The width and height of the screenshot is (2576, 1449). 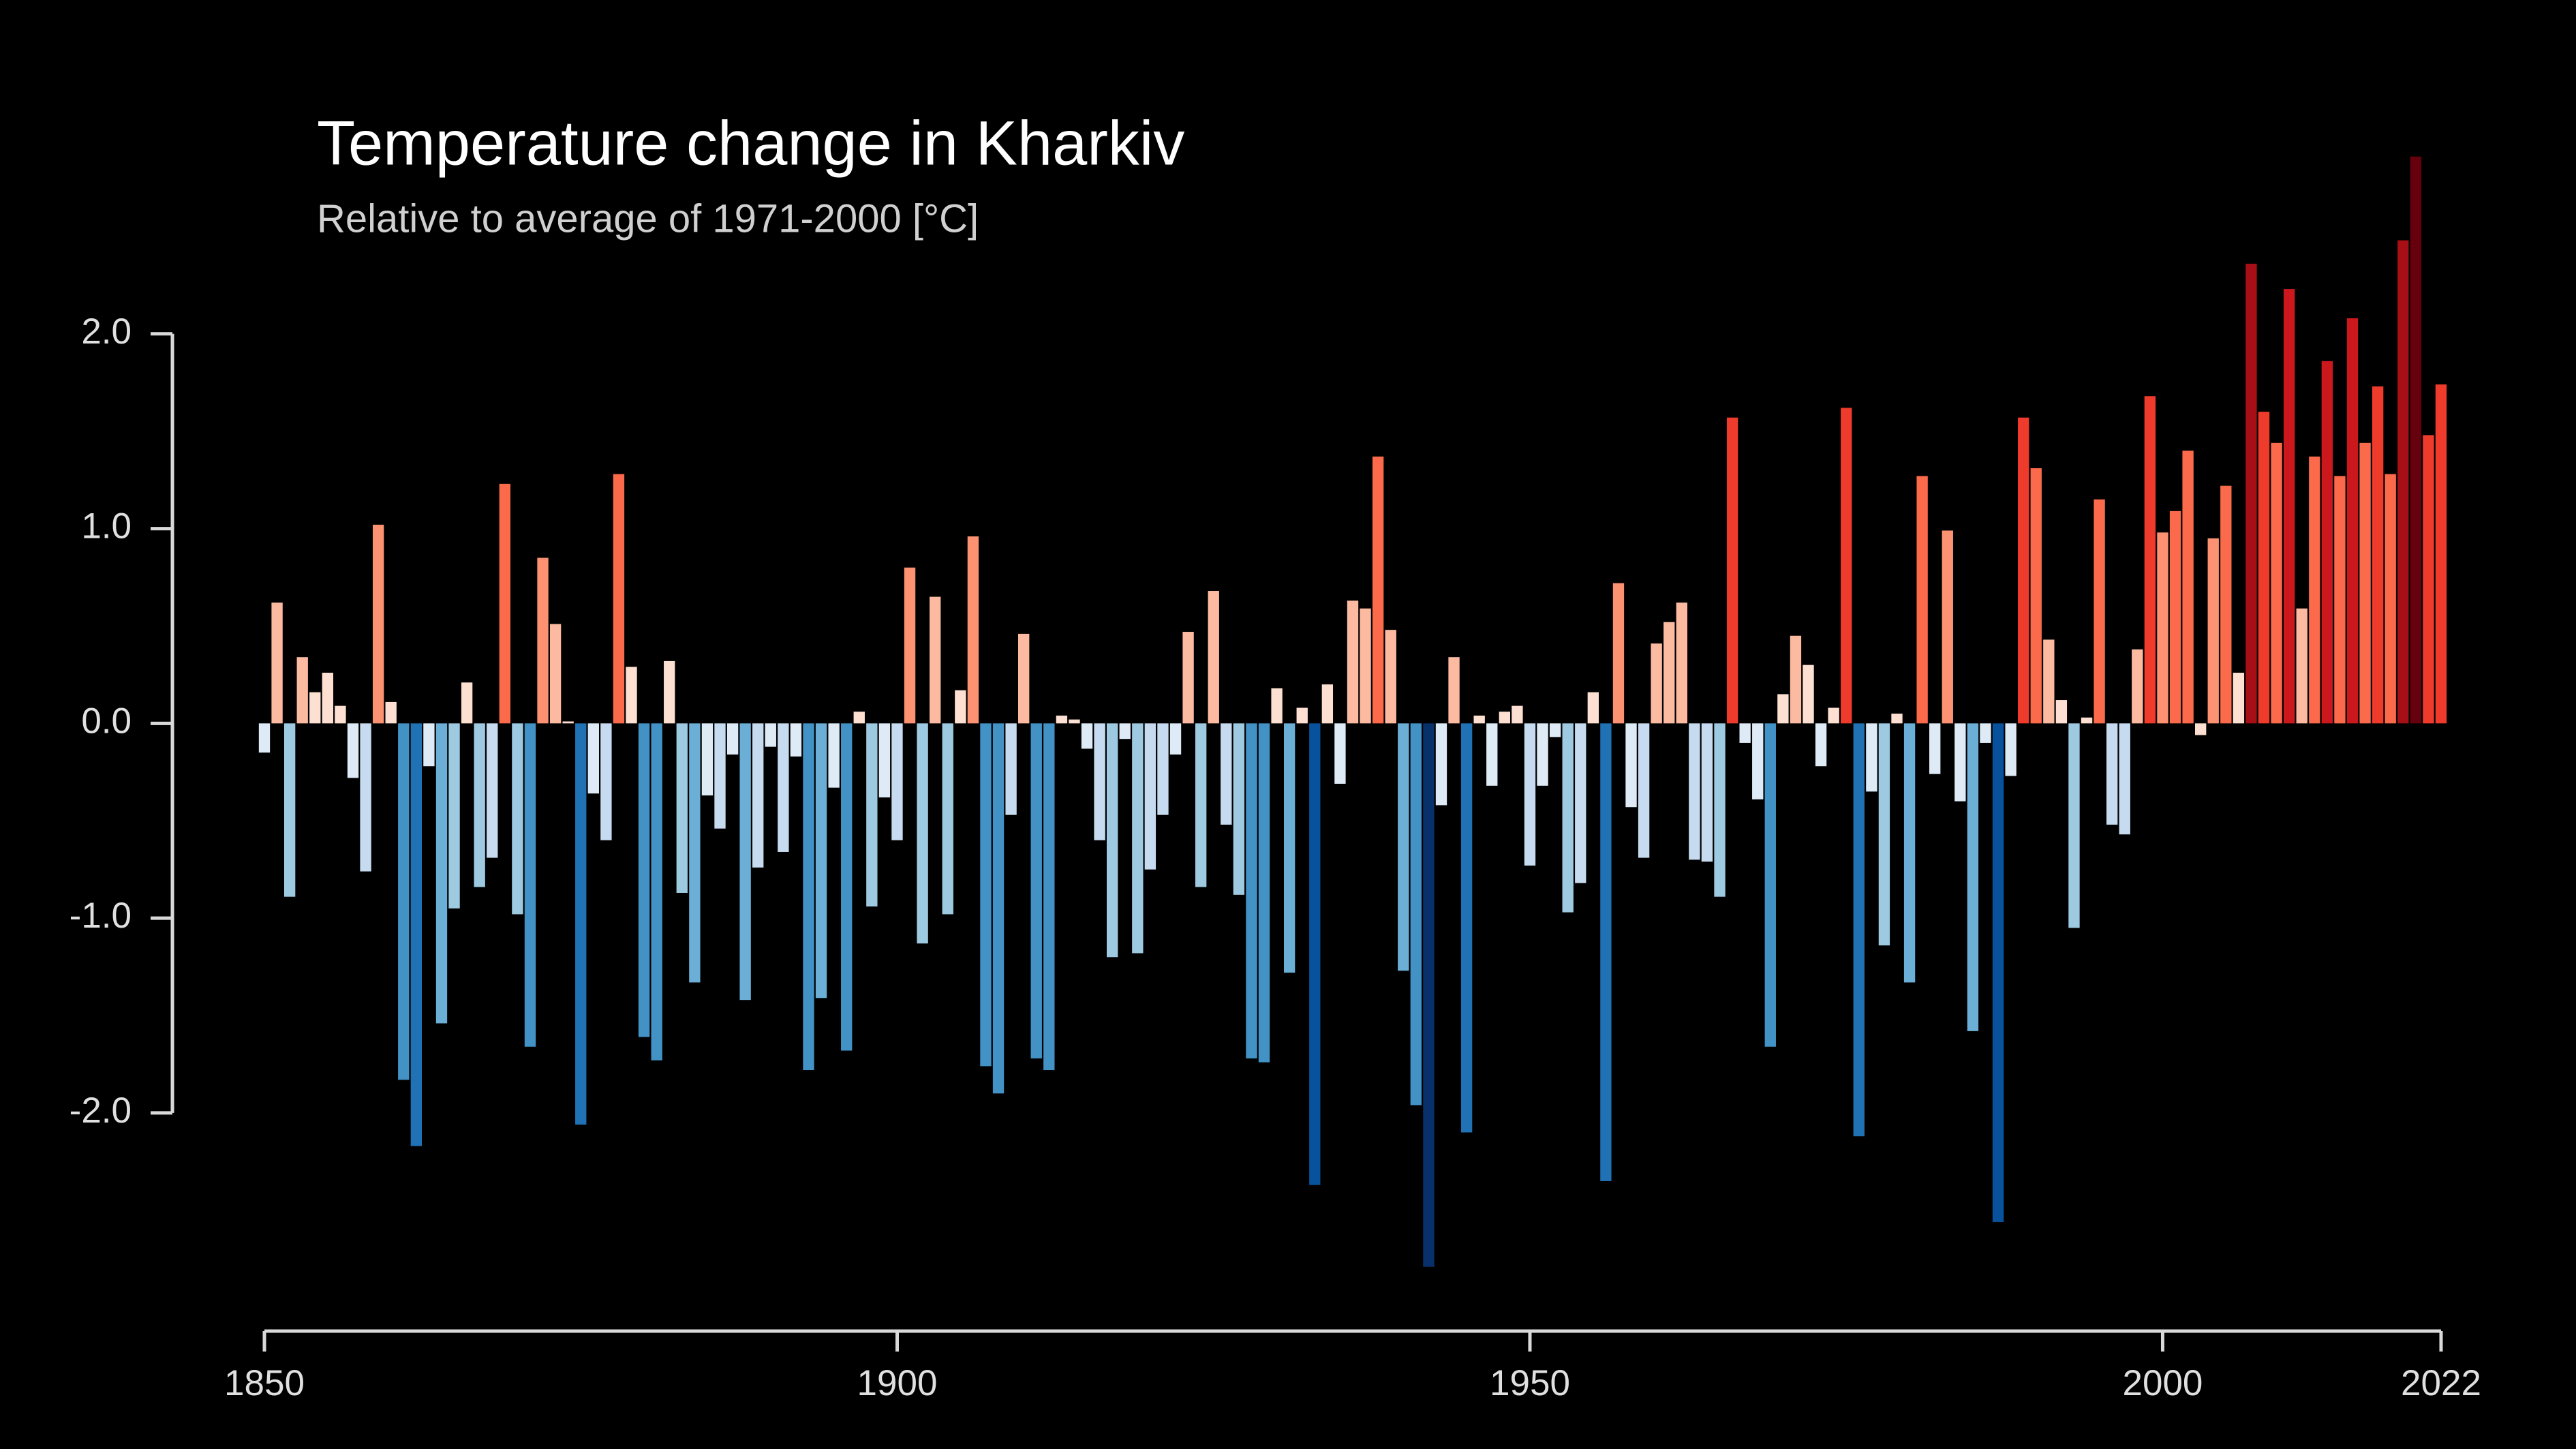 What do you see at coordinates (107, 331) in the screenshot?
I see `y-tick-label: 2.0` at bounding box center [107, 331].